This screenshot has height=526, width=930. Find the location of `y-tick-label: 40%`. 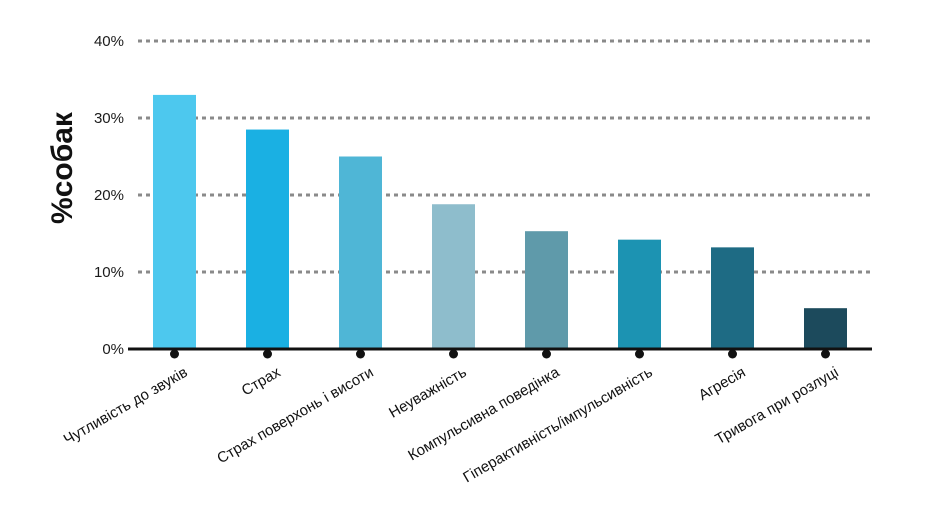

y-tick-label: 40% is located at coordinates (109, 41).